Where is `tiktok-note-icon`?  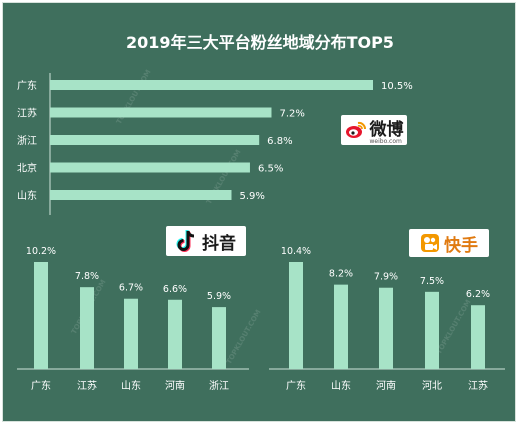
tiktok-note-icon is located at coordinates (185, 241).